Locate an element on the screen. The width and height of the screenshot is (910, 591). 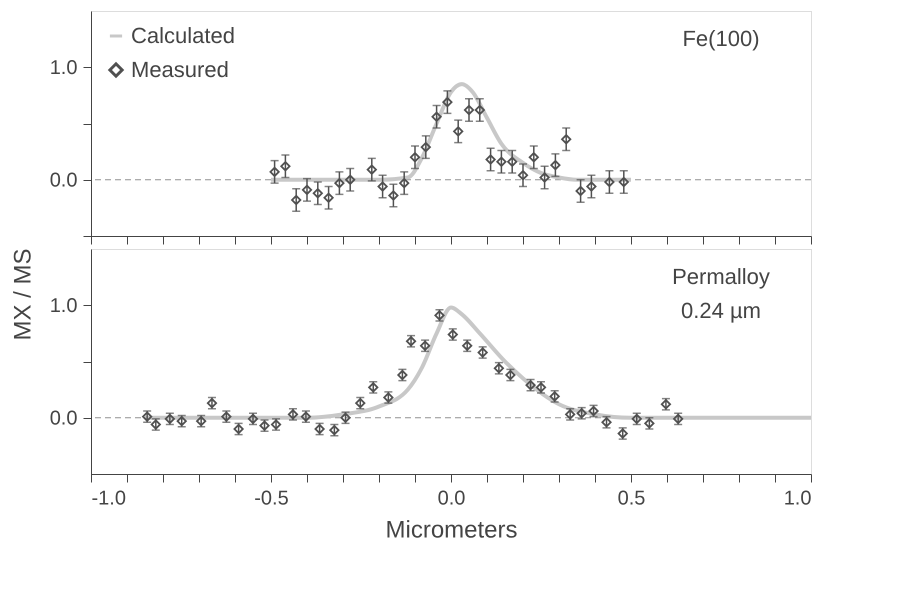
y-axis-title: MX / MS is located at coordinates (23, 294).